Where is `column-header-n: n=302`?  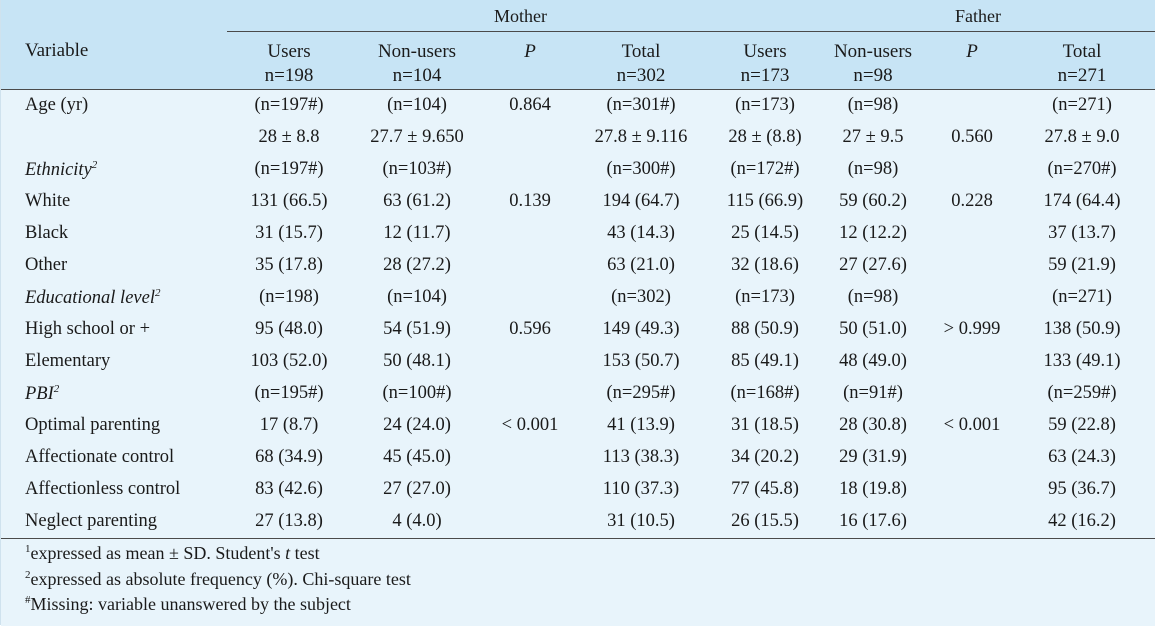
column-header-n: n=302 is located at coordinates (641, 75).